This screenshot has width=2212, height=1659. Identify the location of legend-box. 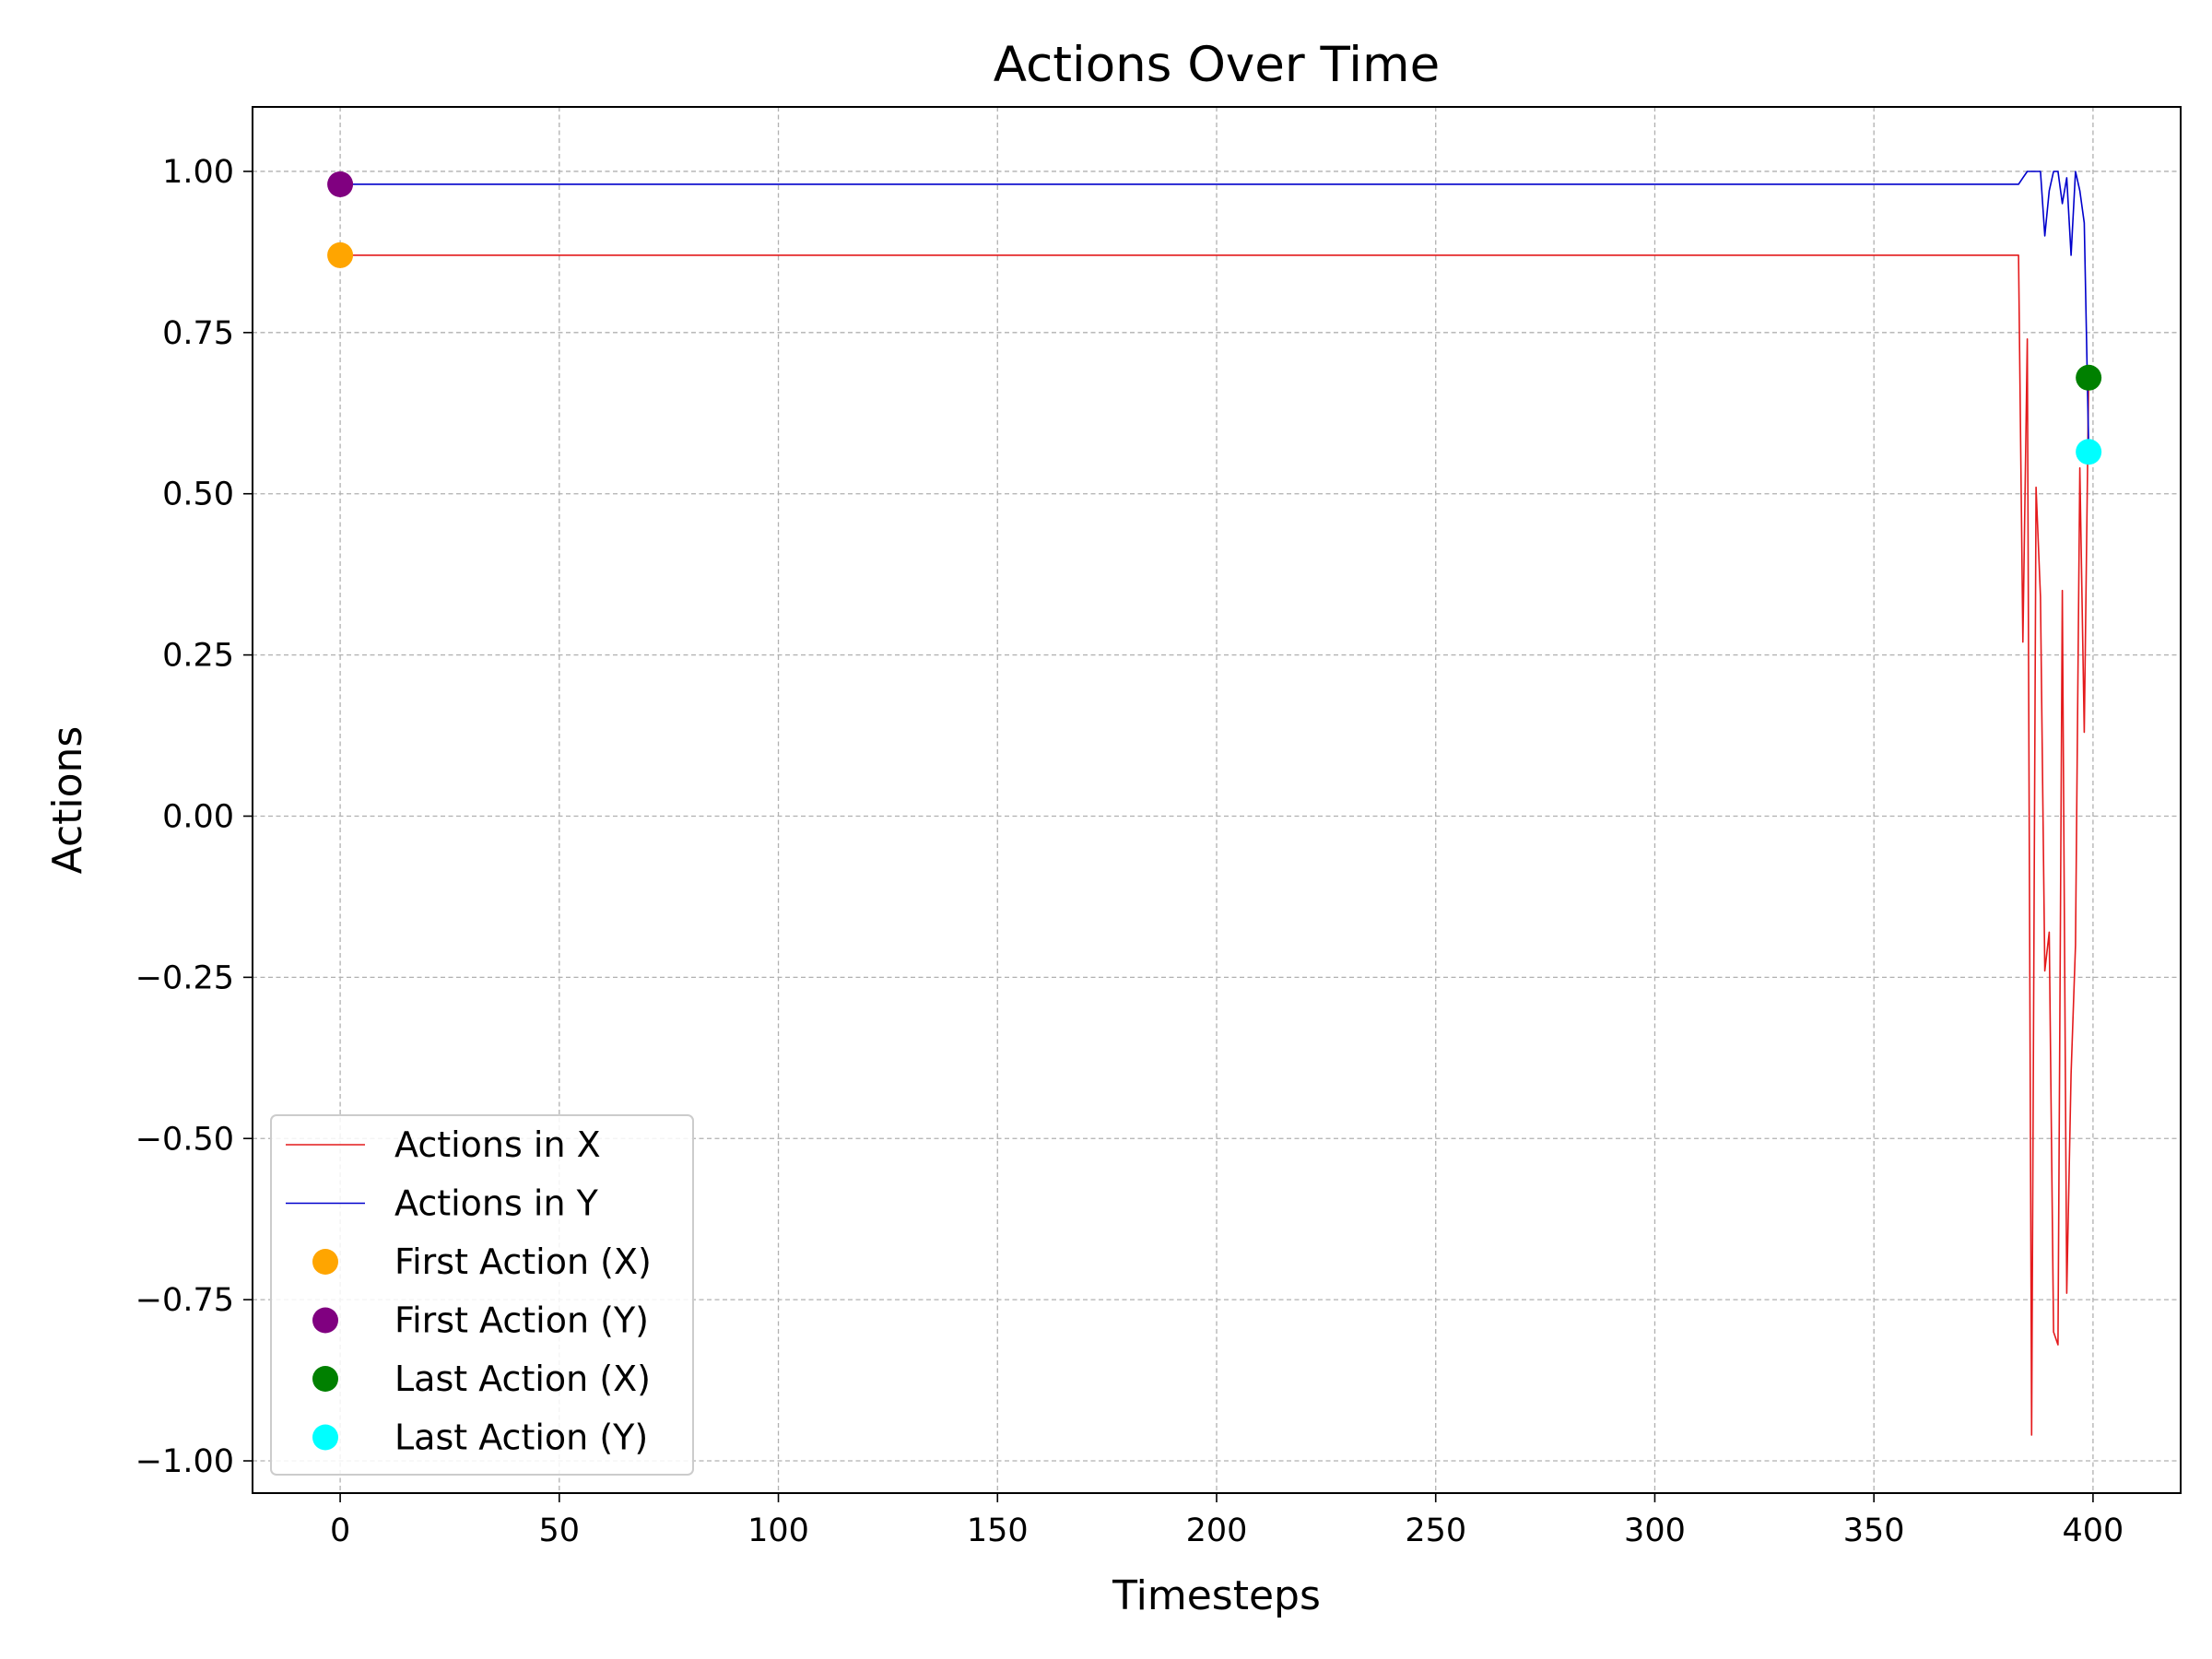
(482, 1295).